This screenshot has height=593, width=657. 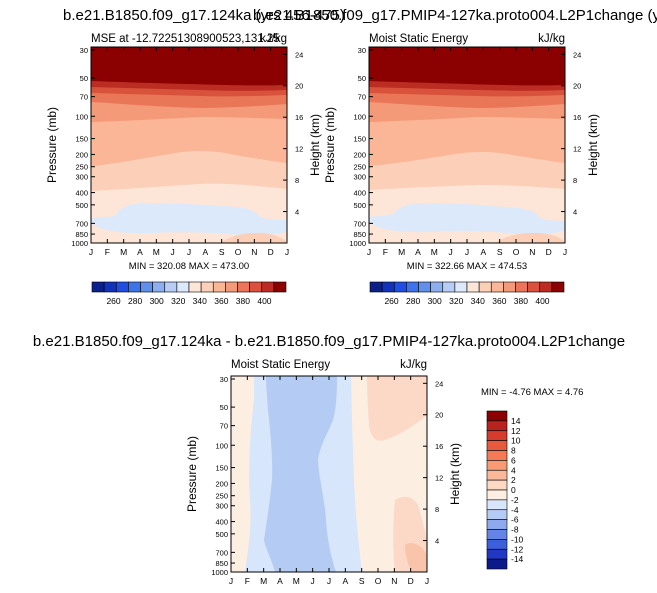 What do you see at coordinates (221, 445) in the screenshot?
I see `y-tick-label: 100` at bounding box center [221, 445].